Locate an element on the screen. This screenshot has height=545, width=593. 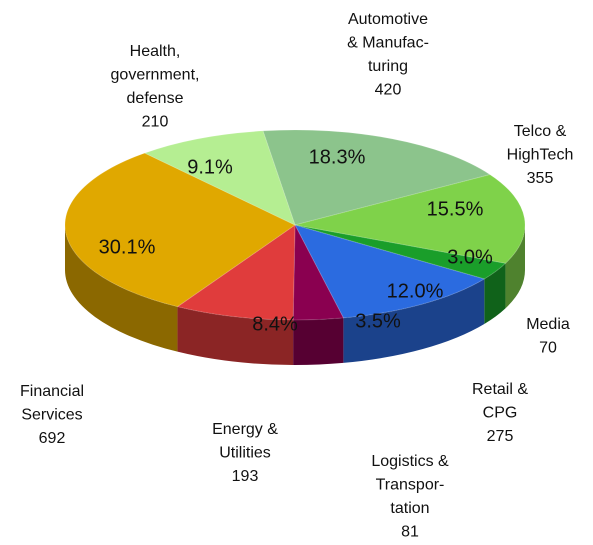
category-label: defense is located at coordinates (155, 98).